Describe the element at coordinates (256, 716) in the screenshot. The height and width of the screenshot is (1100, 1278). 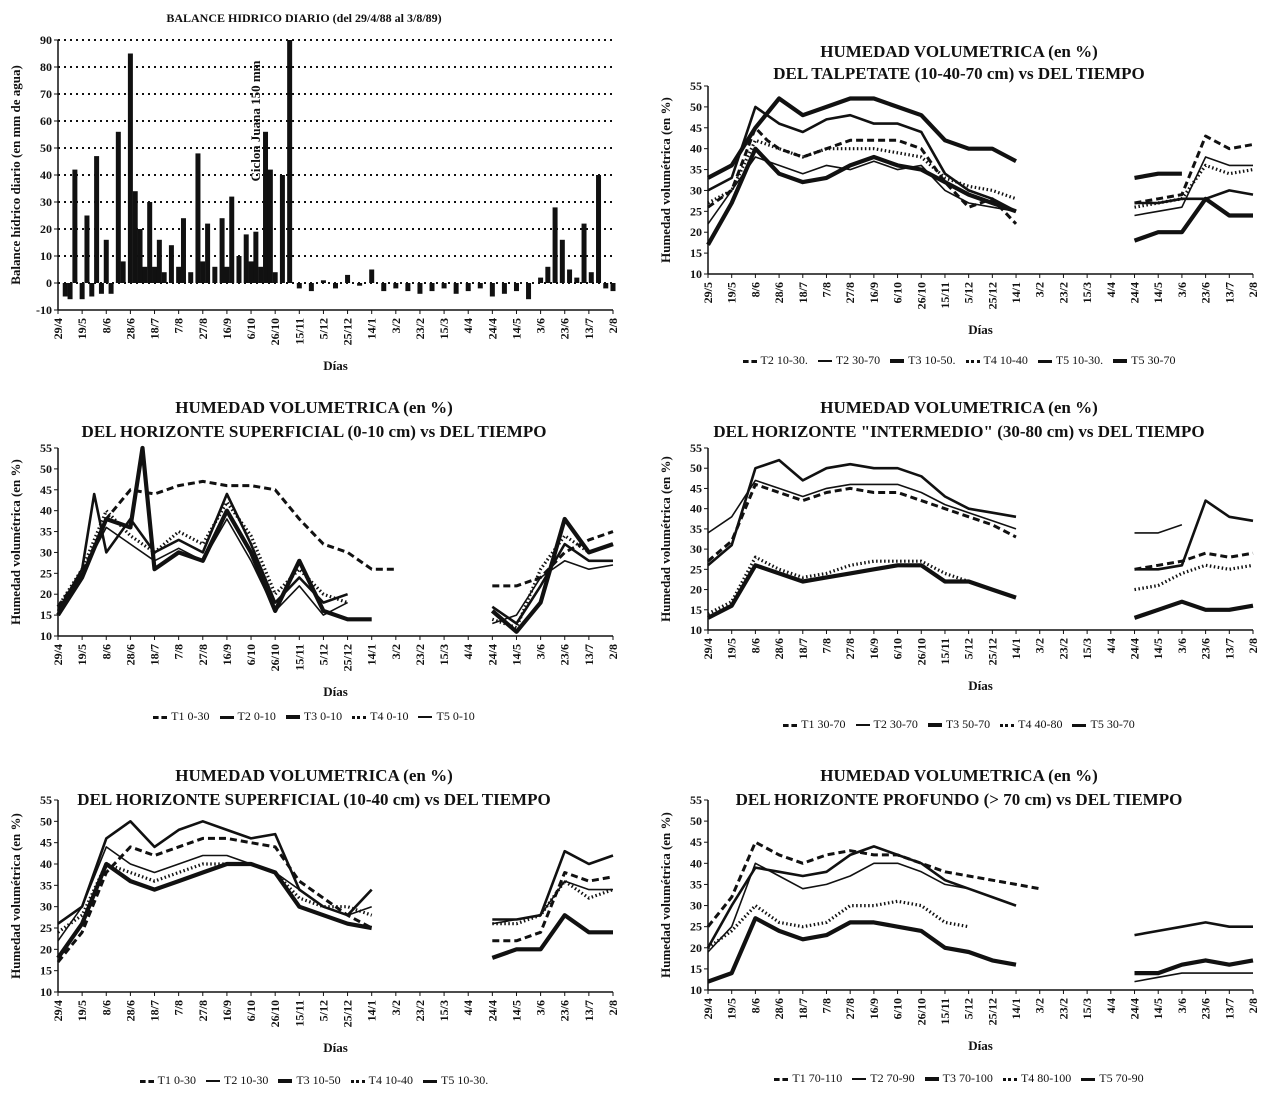
I see `legend-label: T2 0-10` at that location.